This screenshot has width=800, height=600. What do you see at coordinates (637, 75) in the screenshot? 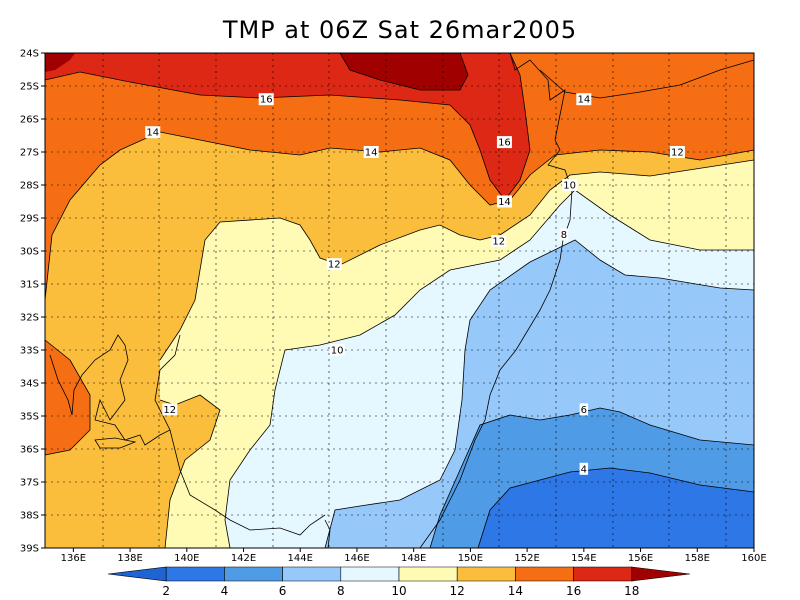
I see `band-14-16-ne-cover` at bounding box center [637, 75].